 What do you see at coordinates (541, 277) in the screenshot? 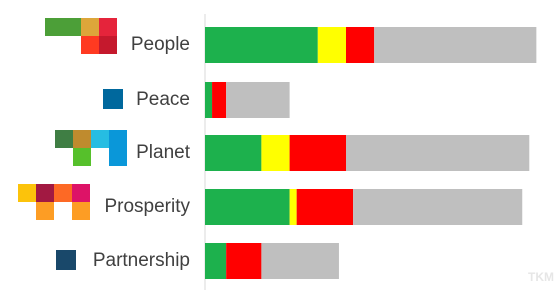
I see `watermark: TKM` at bounding box center [541, 277].